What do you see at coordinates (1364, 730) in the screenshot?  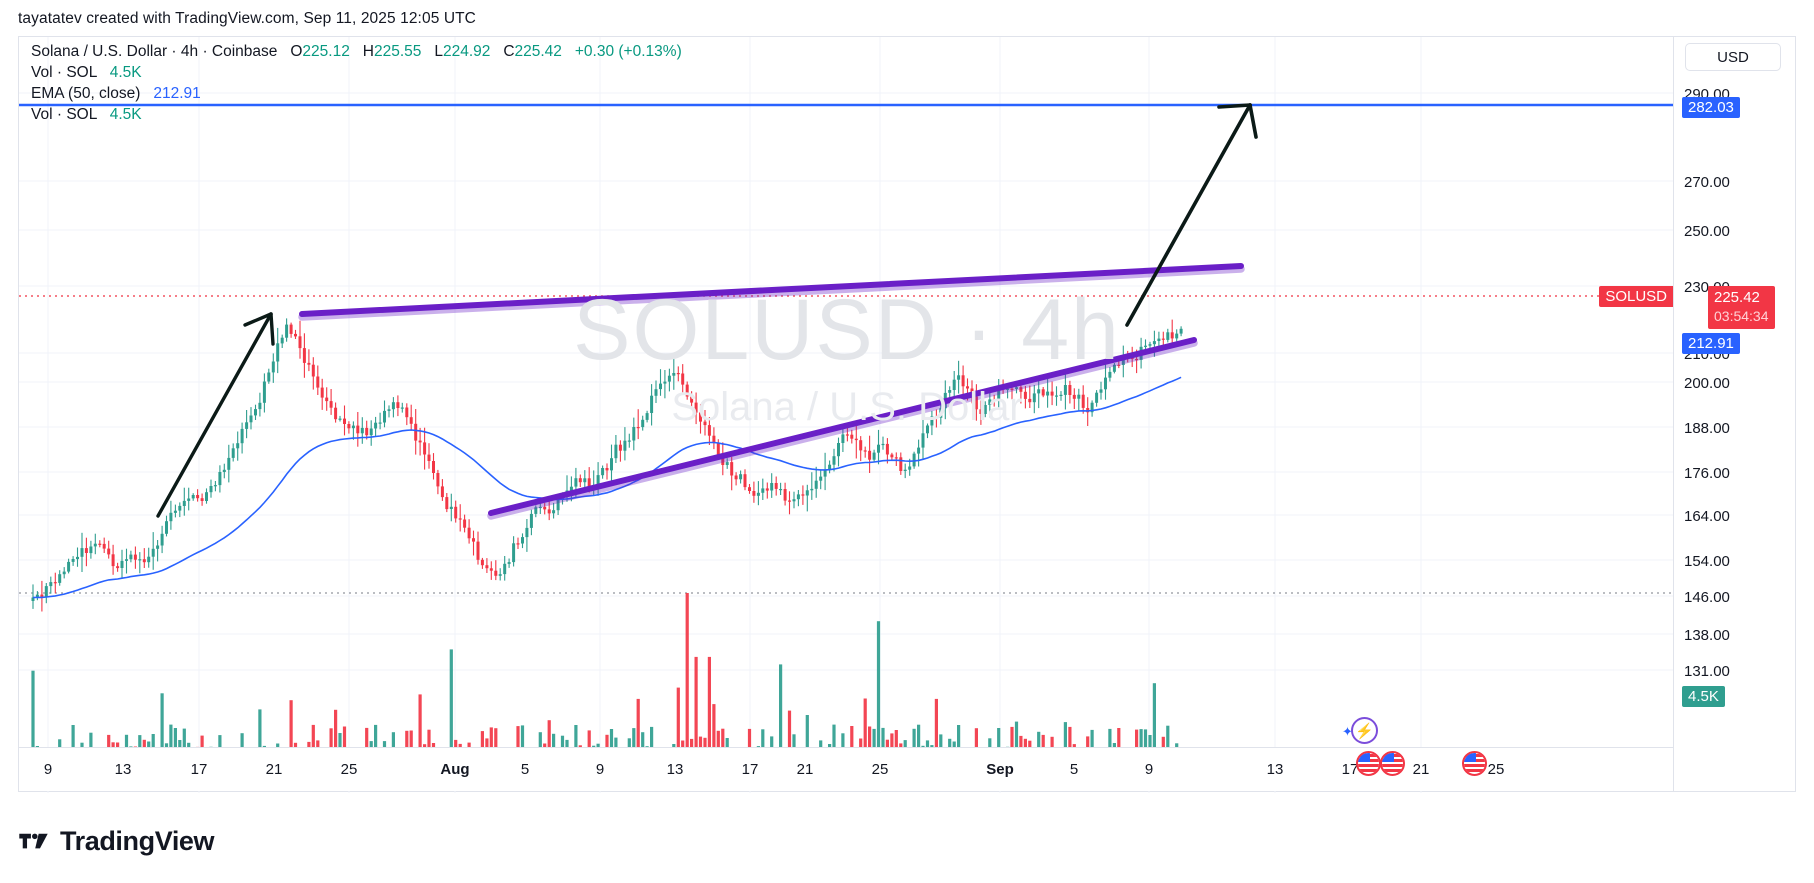 I see `lightning-icon: ⚡` at bounding box center [1364, 730].